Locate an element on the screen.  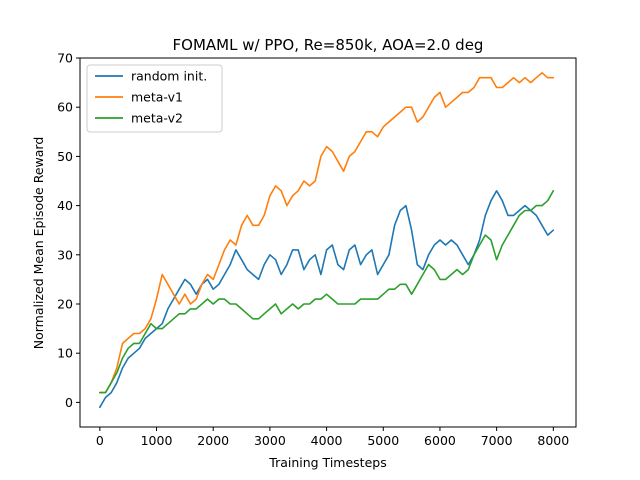
y-tick-label: 70 is located at coordinates (65, 58).